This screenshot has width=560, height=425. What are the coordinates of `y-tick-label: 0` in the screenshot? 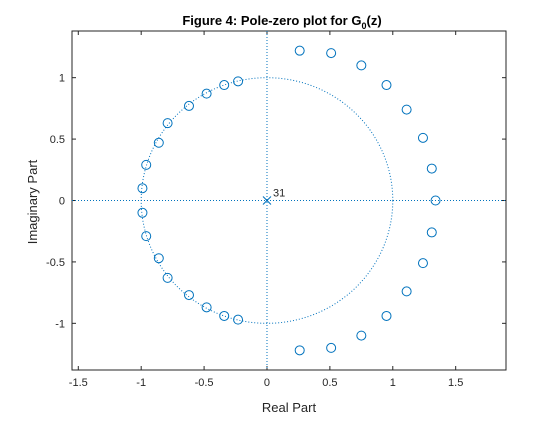 It's located at (62, 202).